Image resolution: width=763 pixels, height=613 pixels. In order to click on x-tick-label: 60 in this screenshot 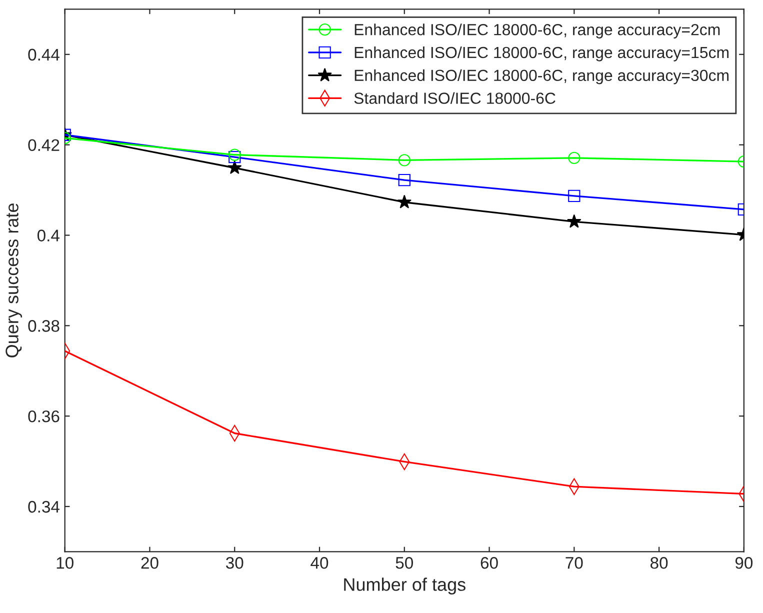, I will do `click(489, 563)`.